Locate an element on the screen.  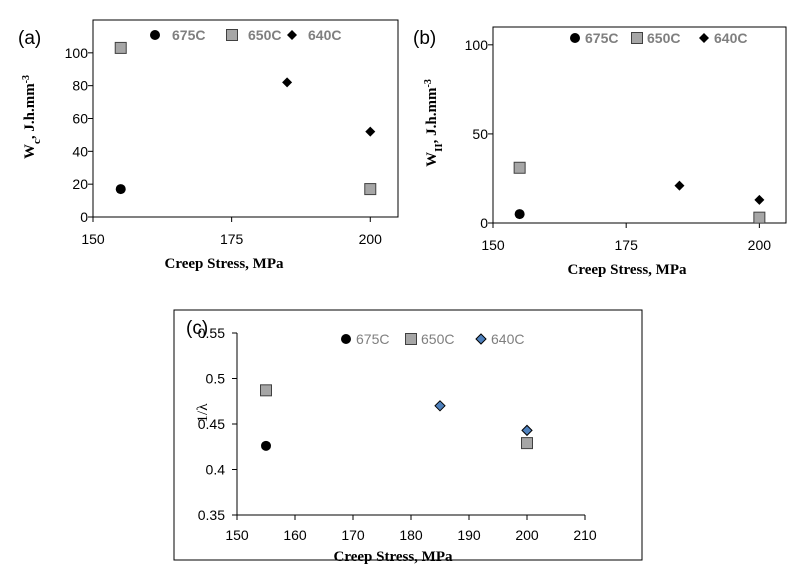
panel-c-x-ticks: 150 160 170 180 190 200 210 is located at coordinates (411, 529).